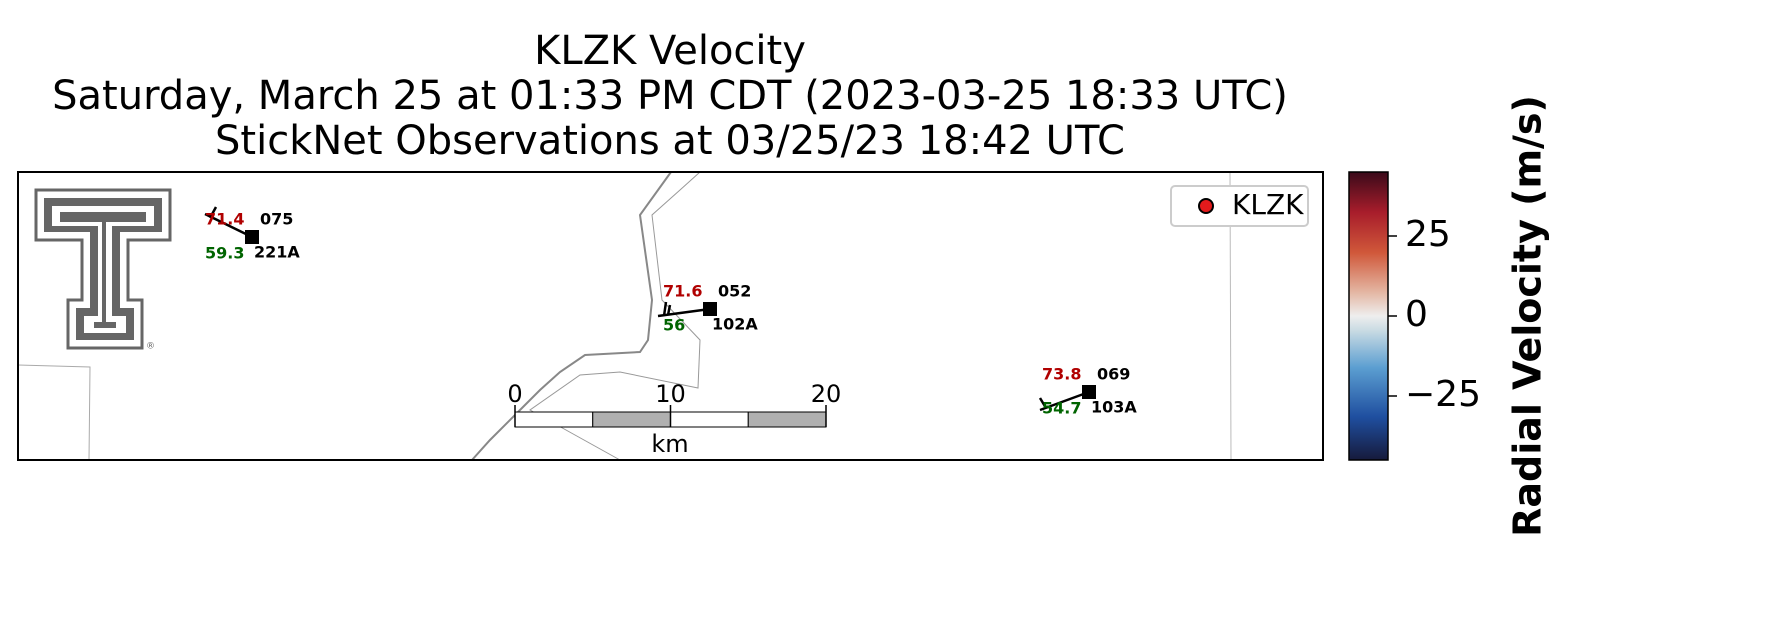 This screenshot has height=639, width=1773. Describe the element at coordinates (1443, 394) in the screenshot. I see `colorbar-tick-label: −25` at that location.